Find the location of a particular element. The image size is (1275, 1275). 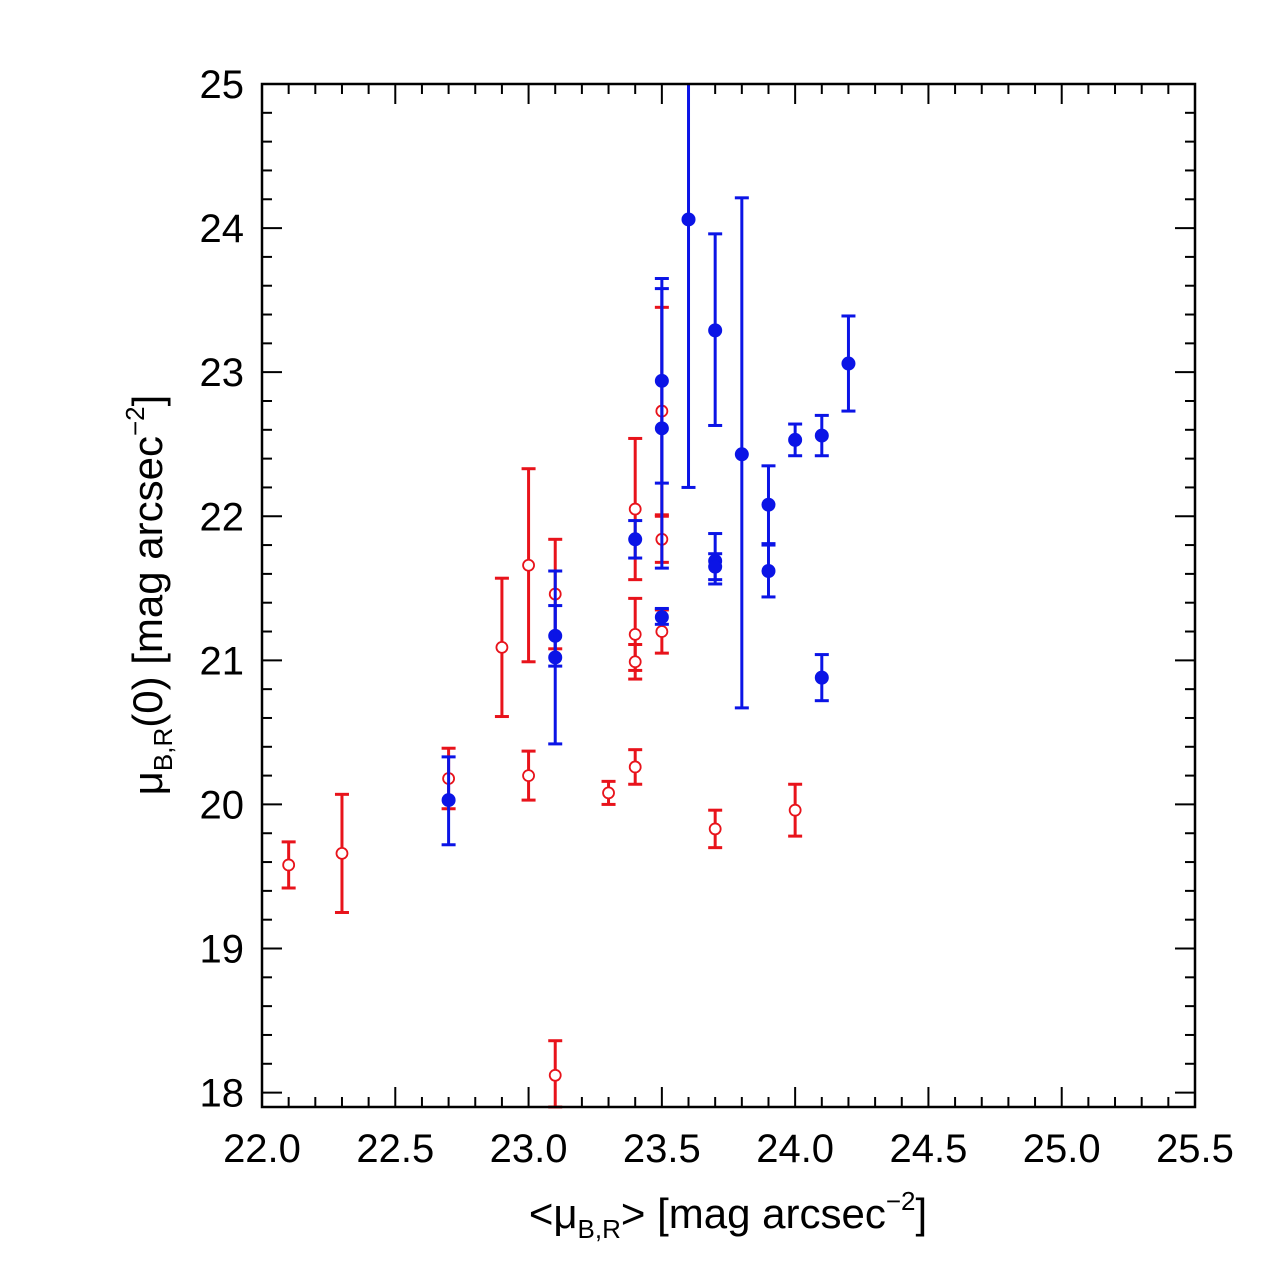

y-tick-label: 21 is located at coordinates (222, 661).